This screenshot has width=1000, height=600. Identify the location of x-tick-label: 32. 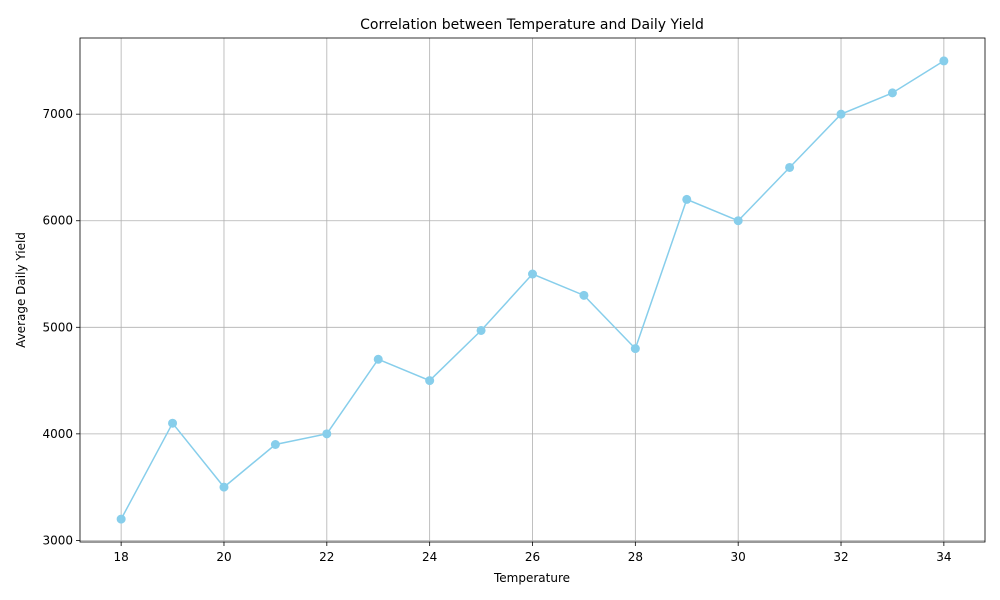
(840, 557).